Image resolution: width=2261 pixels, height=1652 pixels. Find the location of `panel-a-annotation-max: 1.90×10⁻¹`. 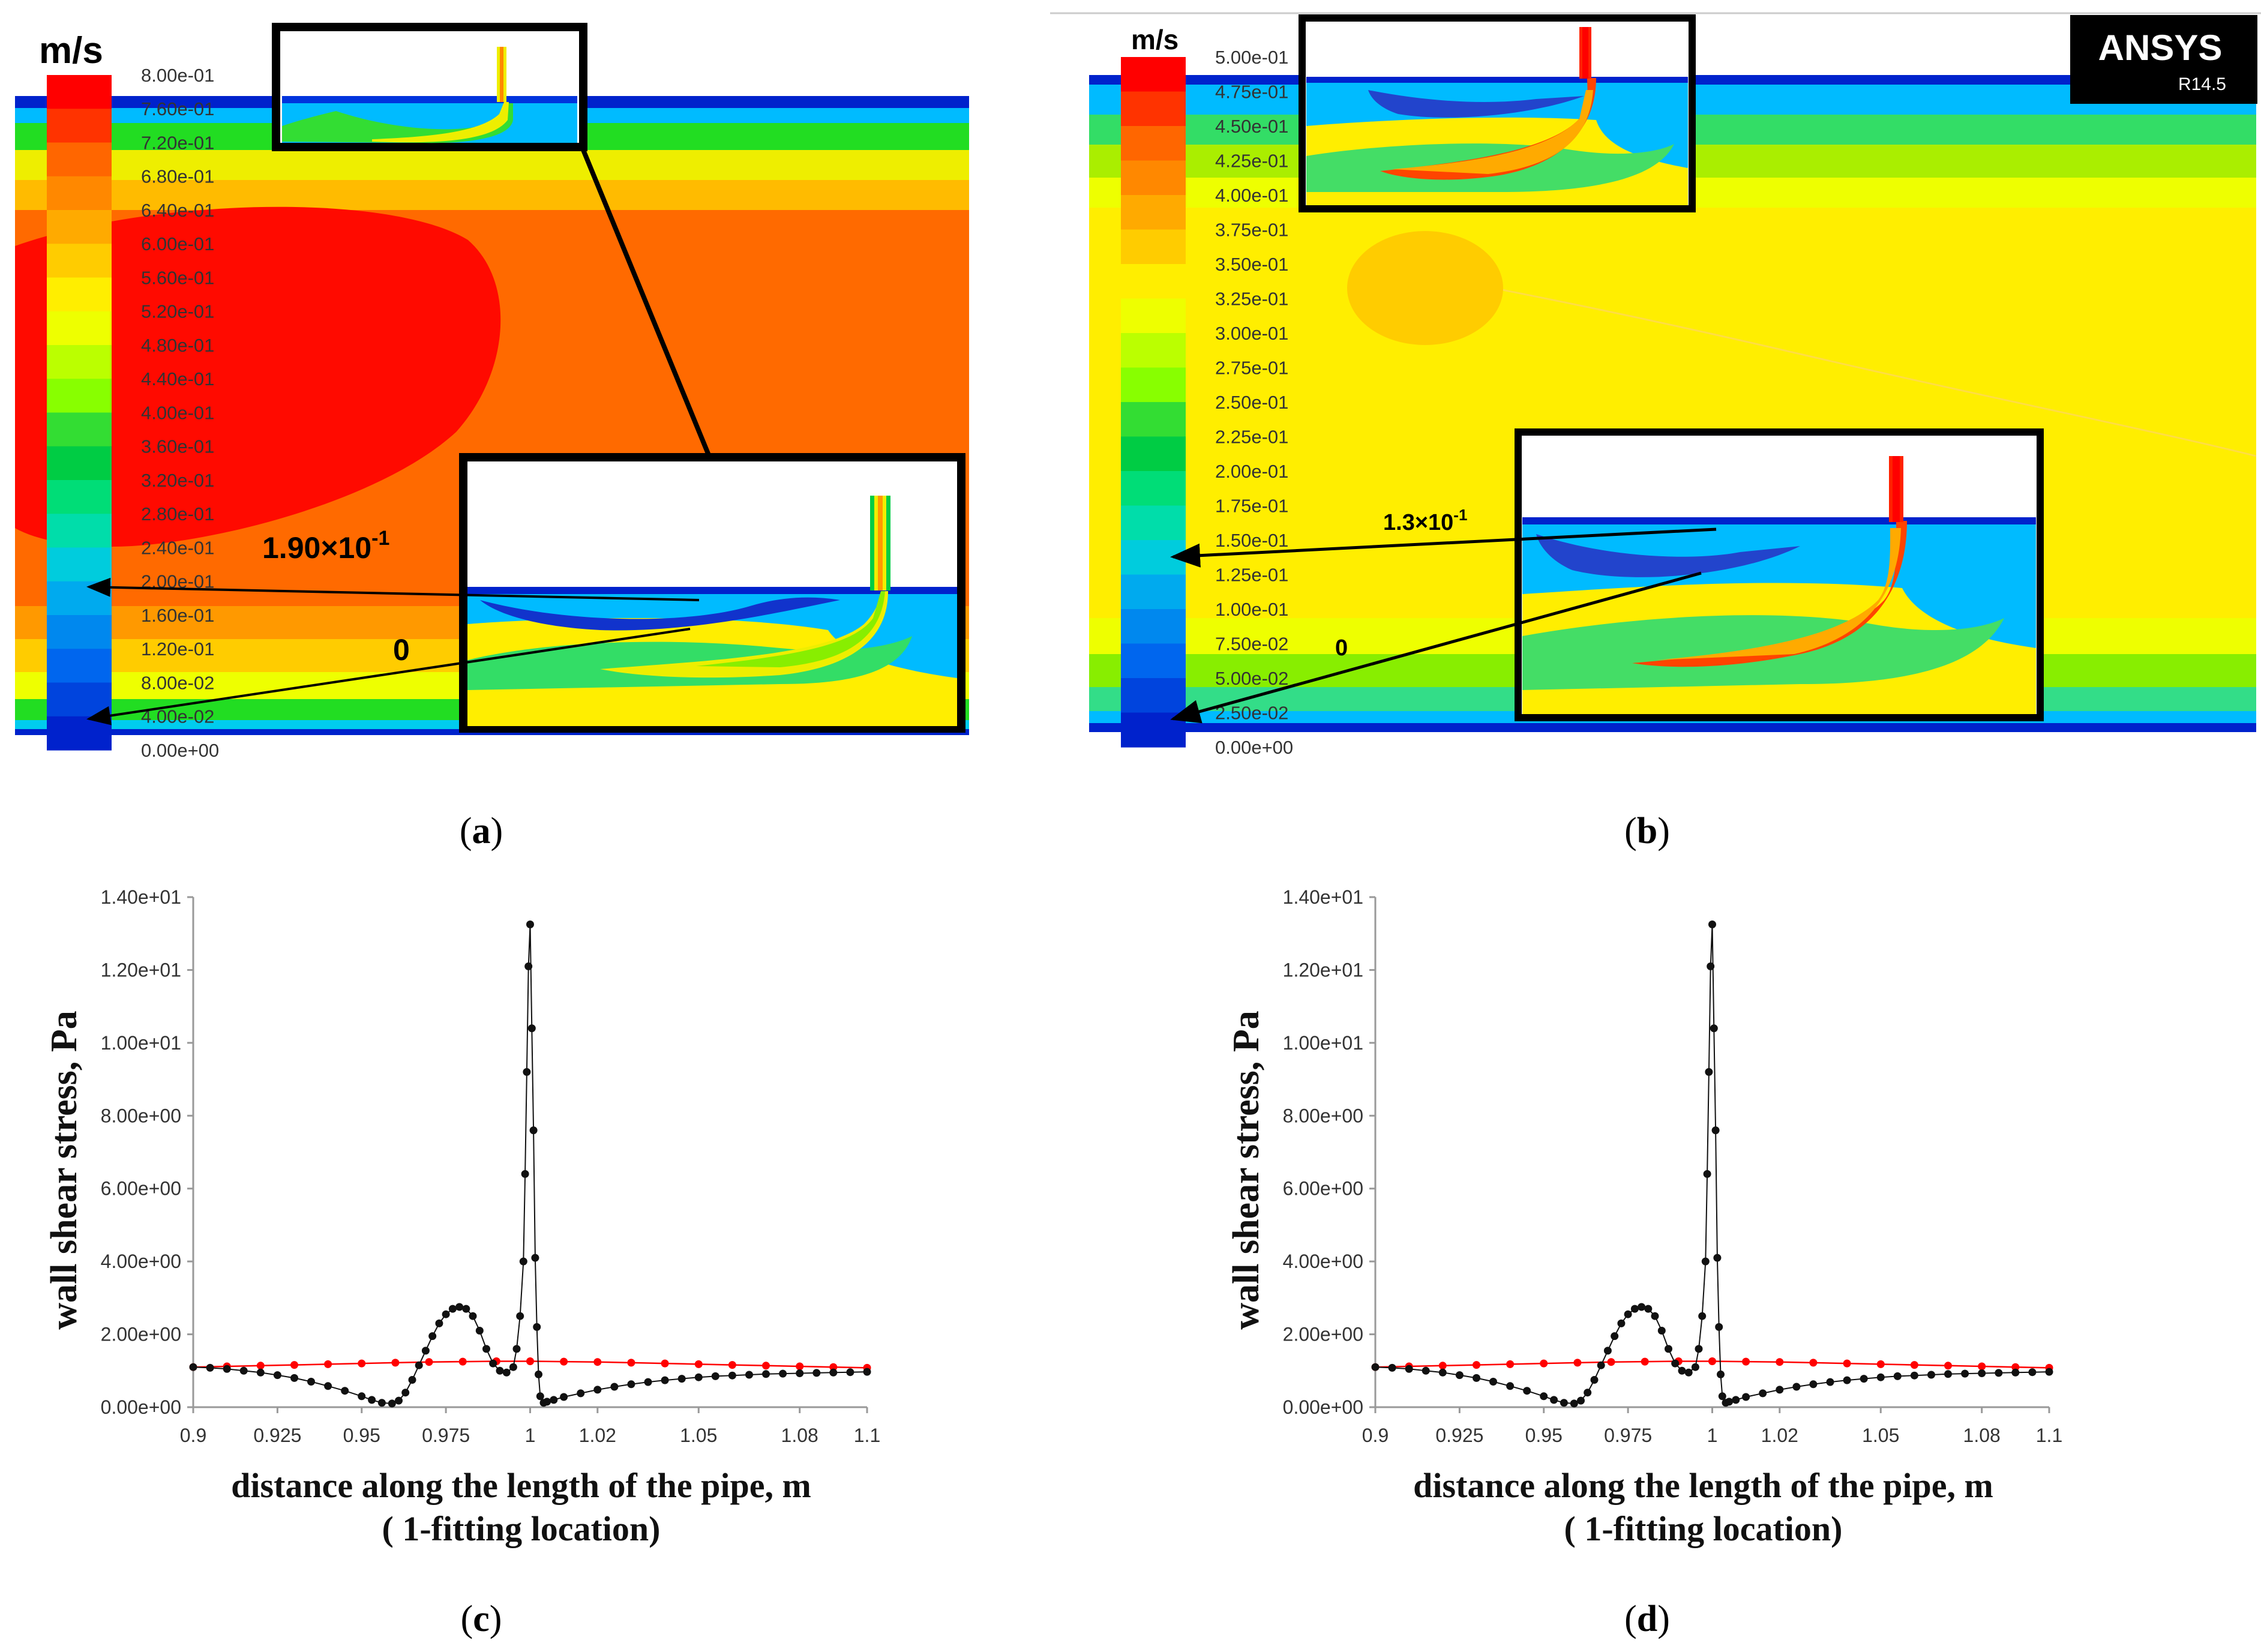

panel-a-annotation-max: 1.90×10⁻¹ is located at coordinates (325, 546).